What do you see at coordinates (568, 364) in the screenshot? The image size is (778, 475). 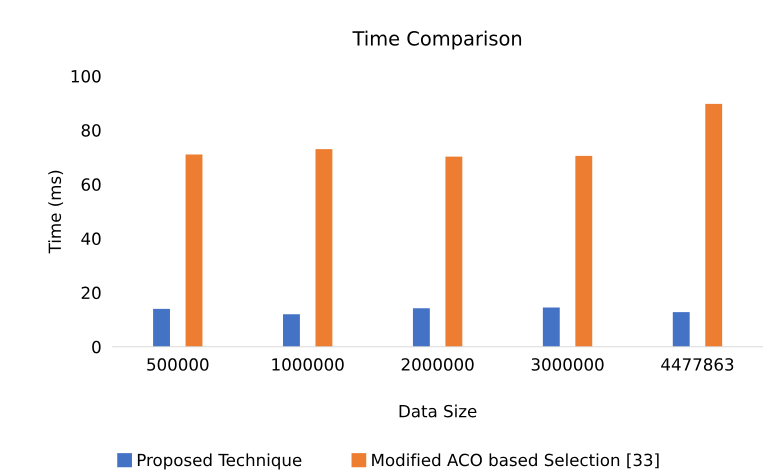 I see `x-tick-label: 3000000` at bounding box center [568, 364].